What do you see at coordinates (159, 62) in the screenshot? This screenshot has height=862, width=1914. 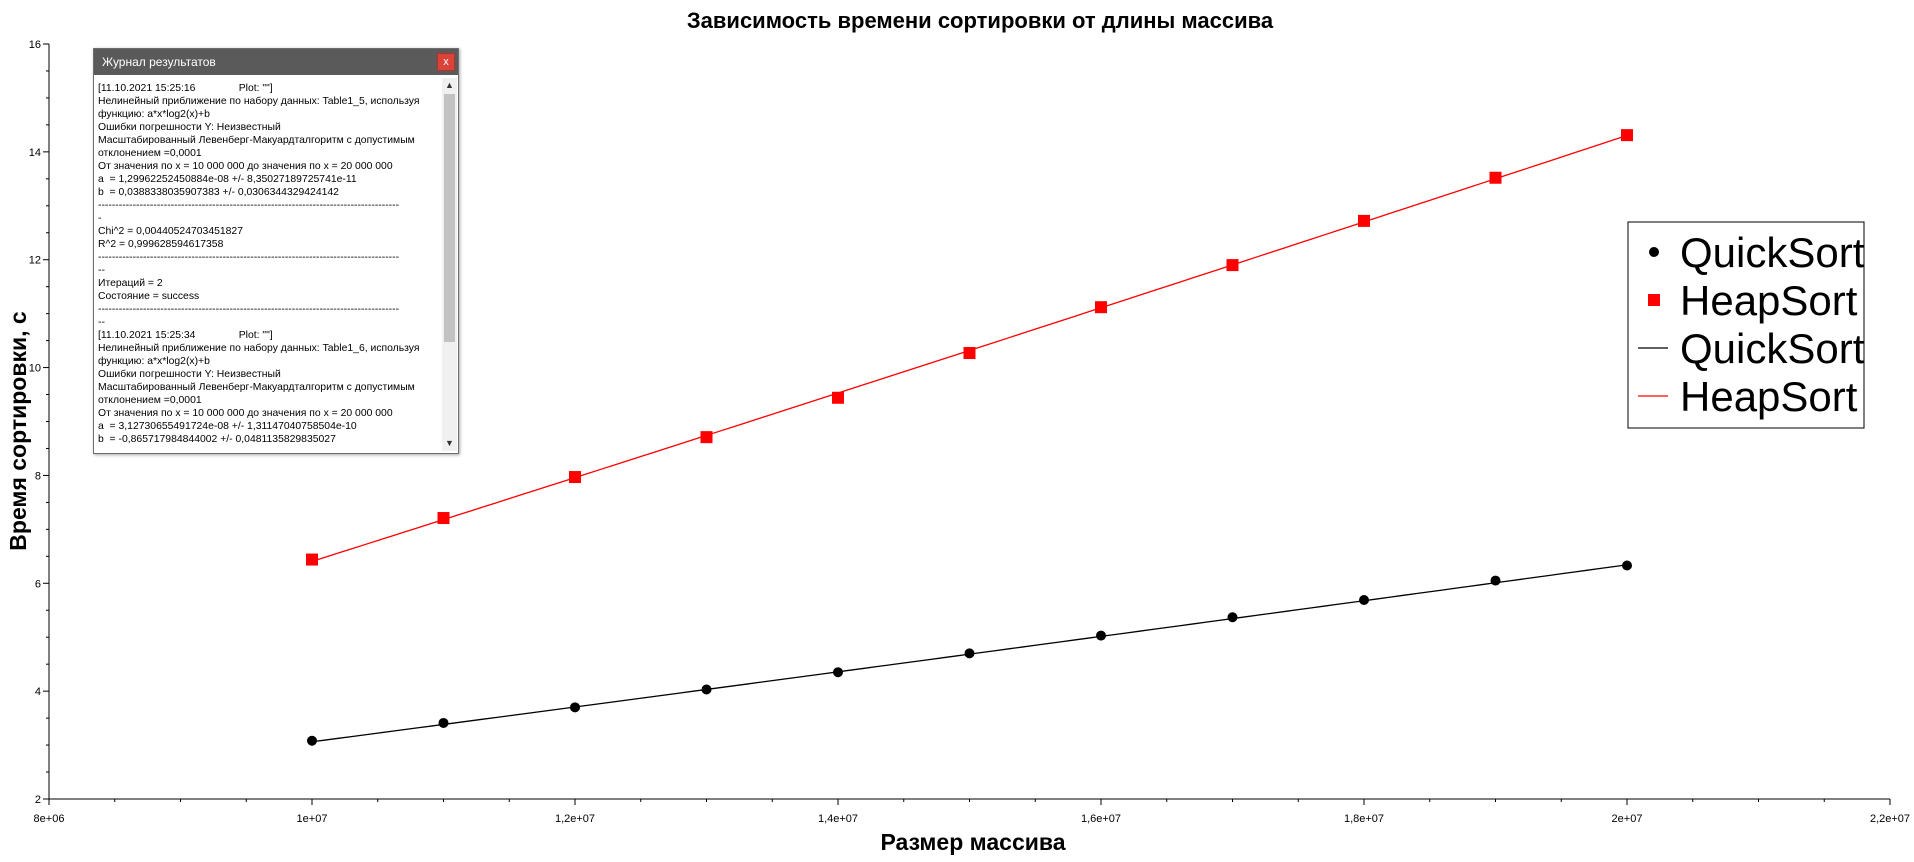 I see `log-title: Журнал результатов` at bounding box center [159, 62].